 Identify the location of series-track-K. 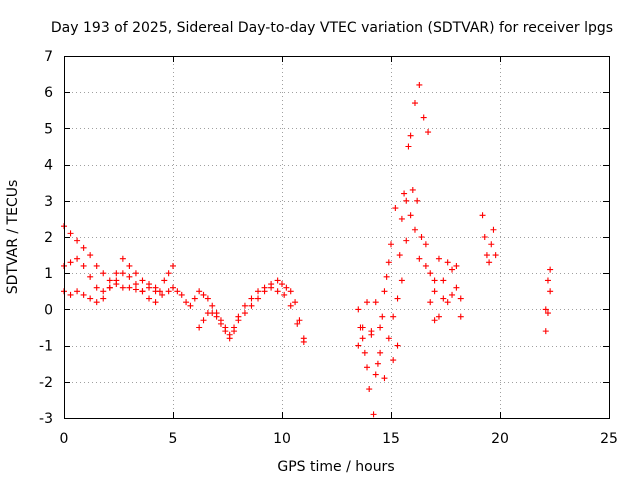
(489, 239).